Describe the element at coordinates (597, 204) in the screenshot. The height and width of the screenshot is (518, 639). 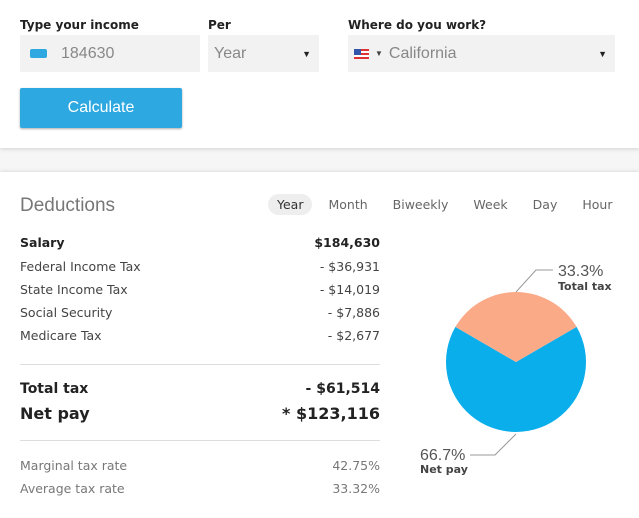
I see `tab-hour: Hour` at that location.